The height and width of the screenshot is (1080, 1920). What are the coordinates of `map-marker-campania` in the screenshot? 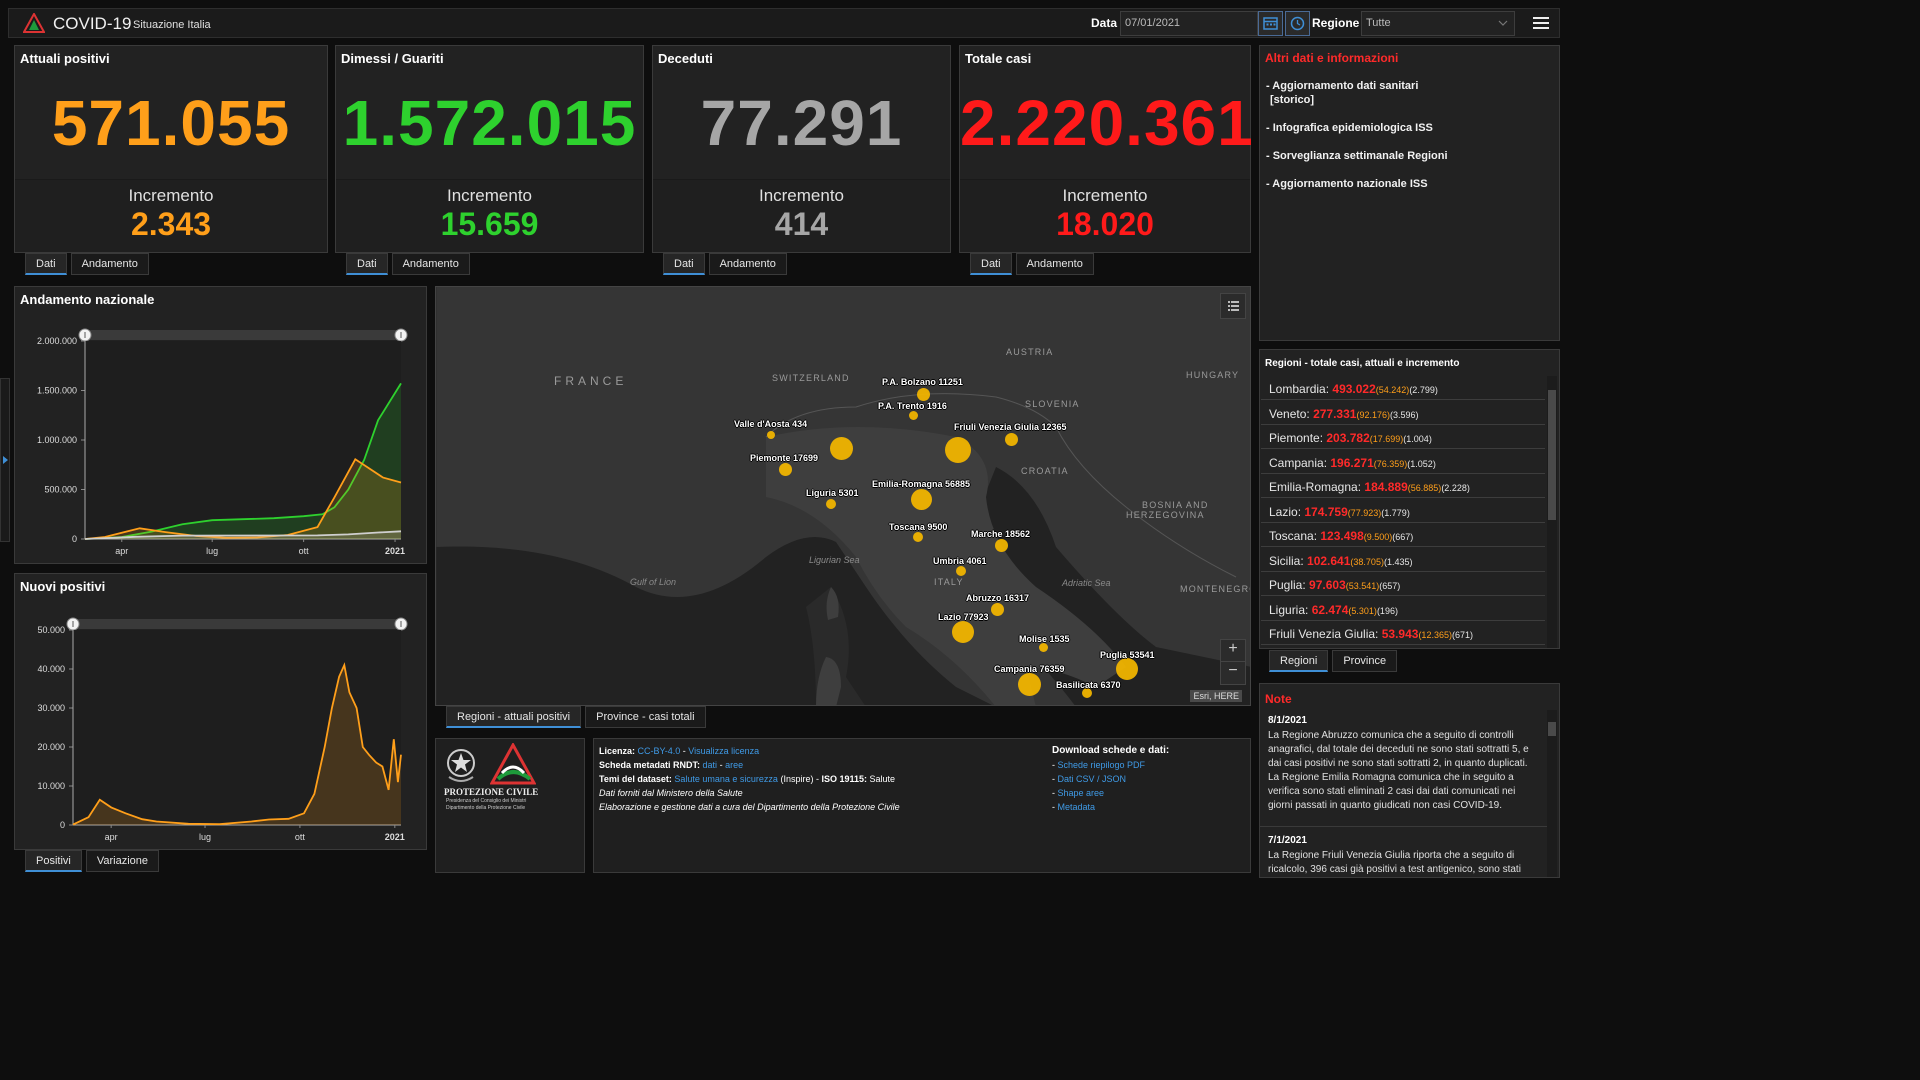 It's located at (1029, 684).